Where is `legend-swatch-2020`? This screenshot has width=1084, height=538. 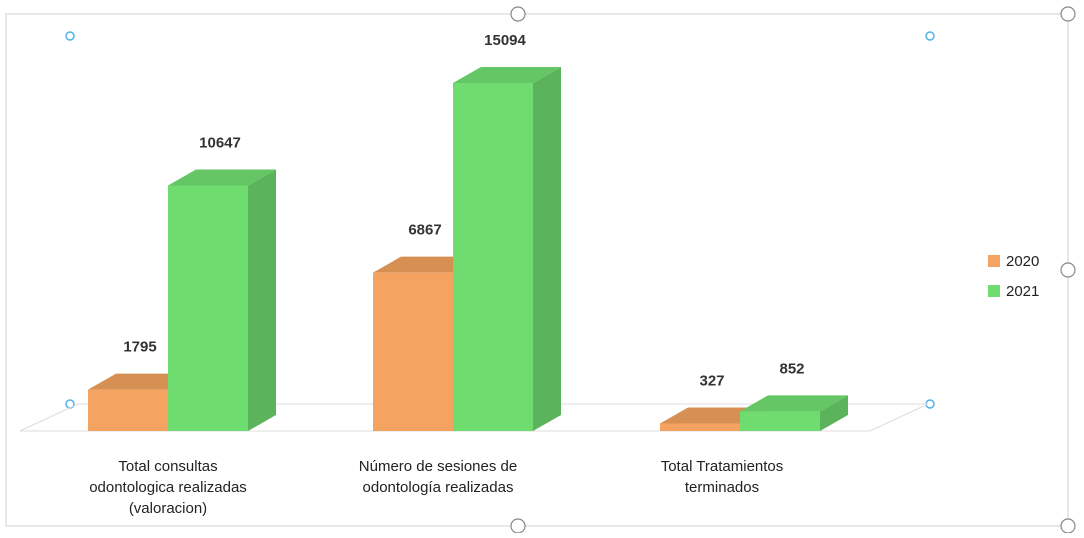
legend-swatch-2020 is located at coordinates (994, 261).